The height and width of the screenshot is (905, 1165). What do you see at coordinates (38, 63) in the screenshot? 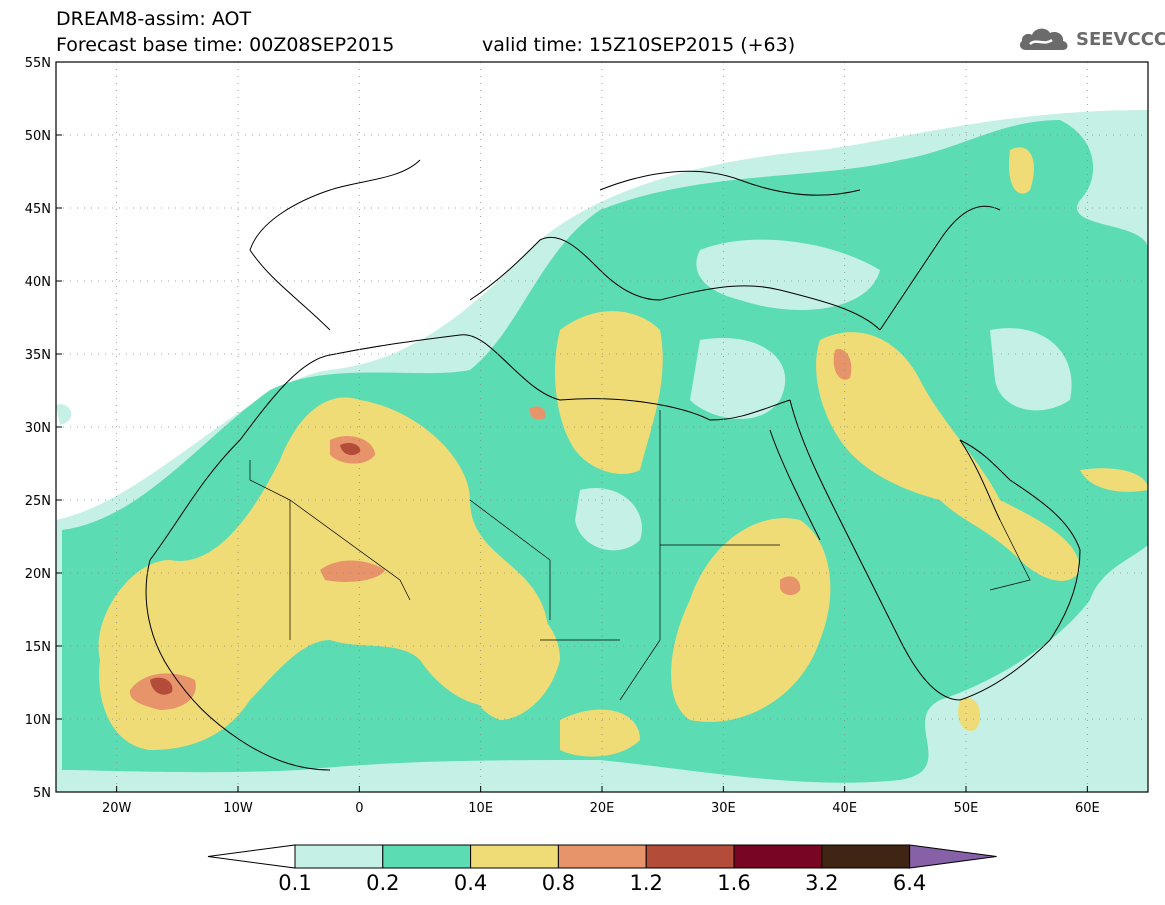
I see `lat-tick-label: 55N` at bounding box center [38, 63].